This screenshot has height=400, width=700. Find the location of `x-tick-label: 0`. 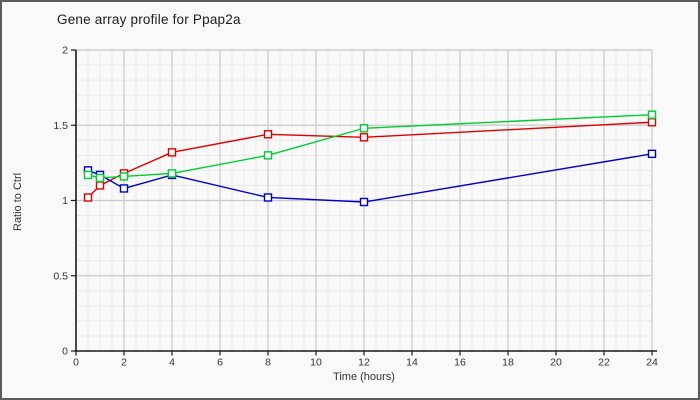

x-tick-label: 0 is located at coordinates (76, 363).